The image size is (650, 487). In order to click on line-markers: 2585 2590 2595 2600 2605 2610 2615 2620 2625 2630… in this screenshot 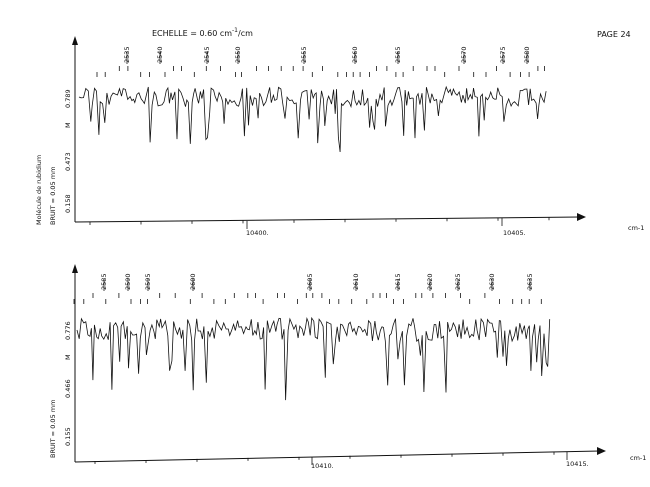, I will do `click(307, 288)`.